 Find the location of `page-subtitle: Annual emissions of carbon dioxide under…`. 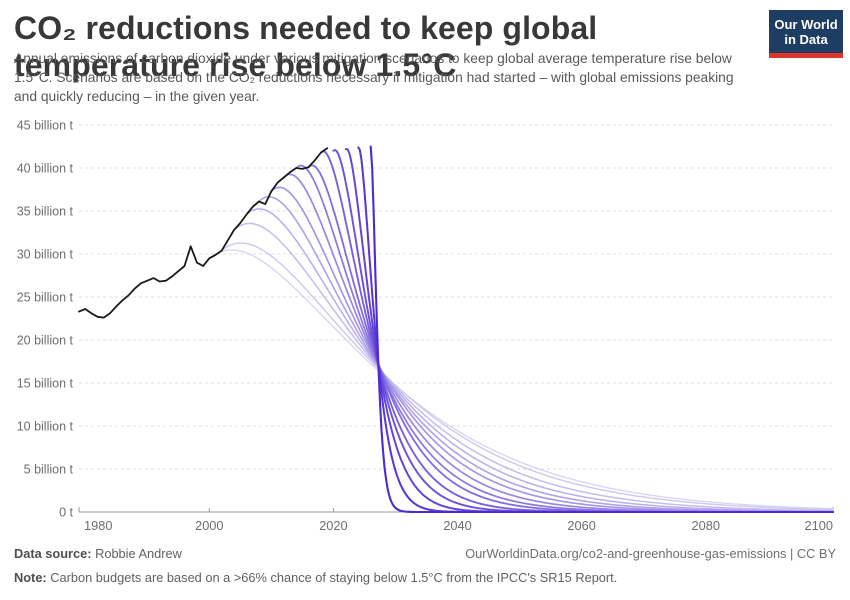

page-subtitle: Annual emissions of carbon dioxide under… is located at coordinates (374, 77).